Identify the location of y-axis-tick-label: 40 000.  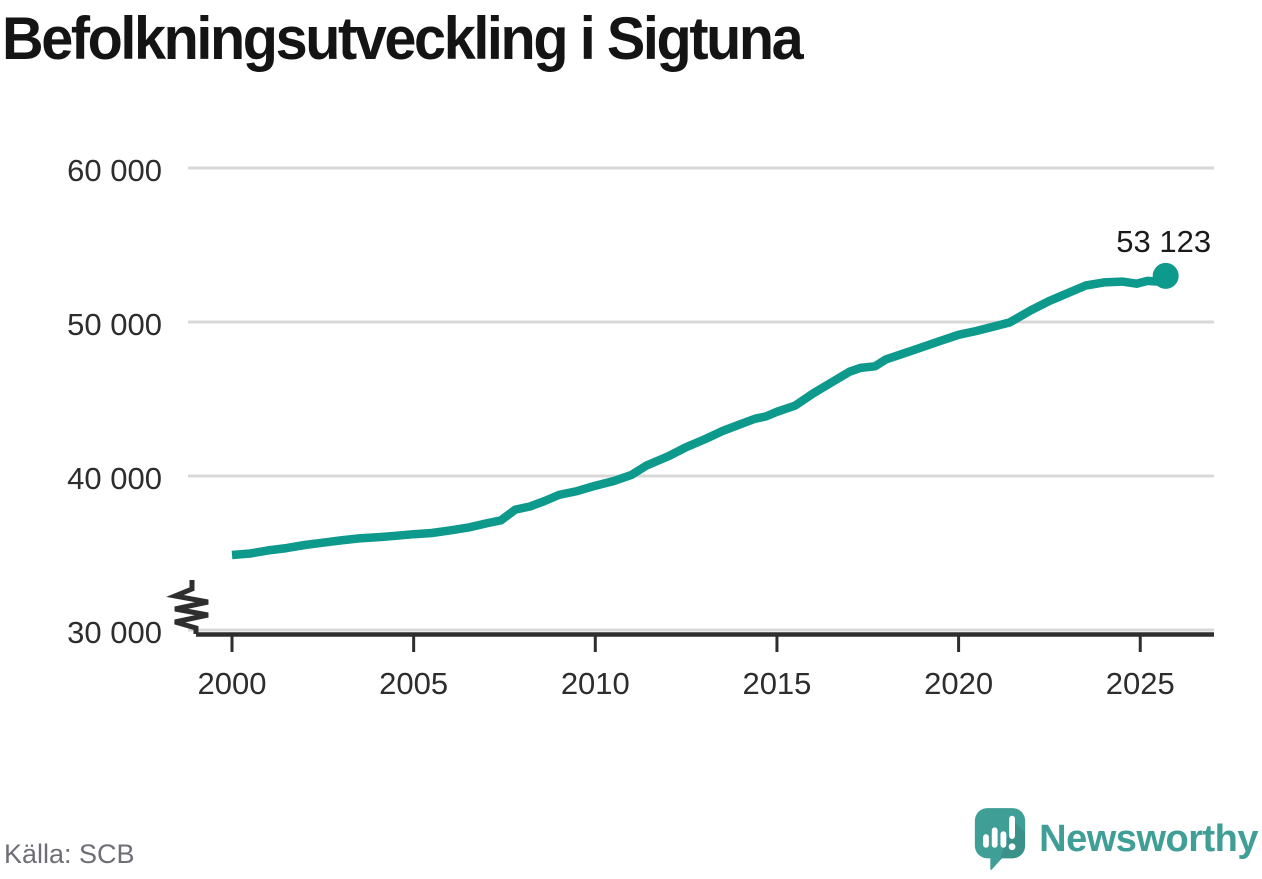
(114, 478).